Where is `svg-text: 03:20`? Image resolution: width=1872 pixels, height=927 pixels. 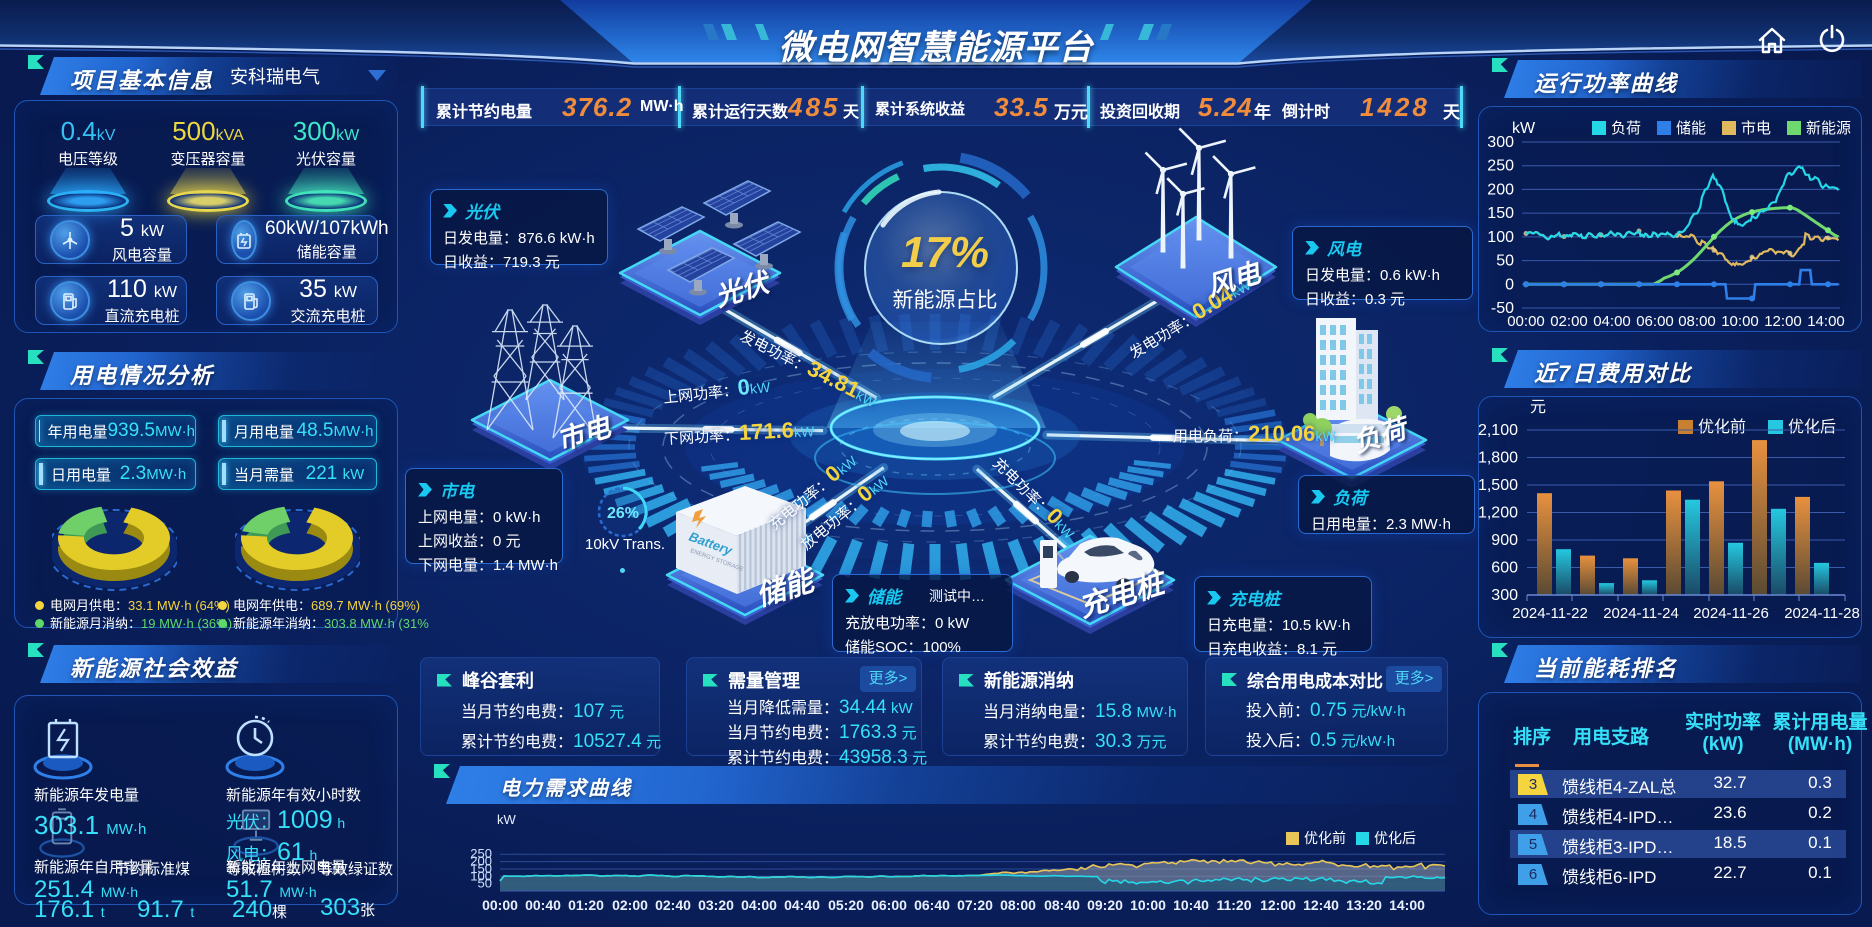
svg-text: 03:20 is located at coordinates (716, 905).